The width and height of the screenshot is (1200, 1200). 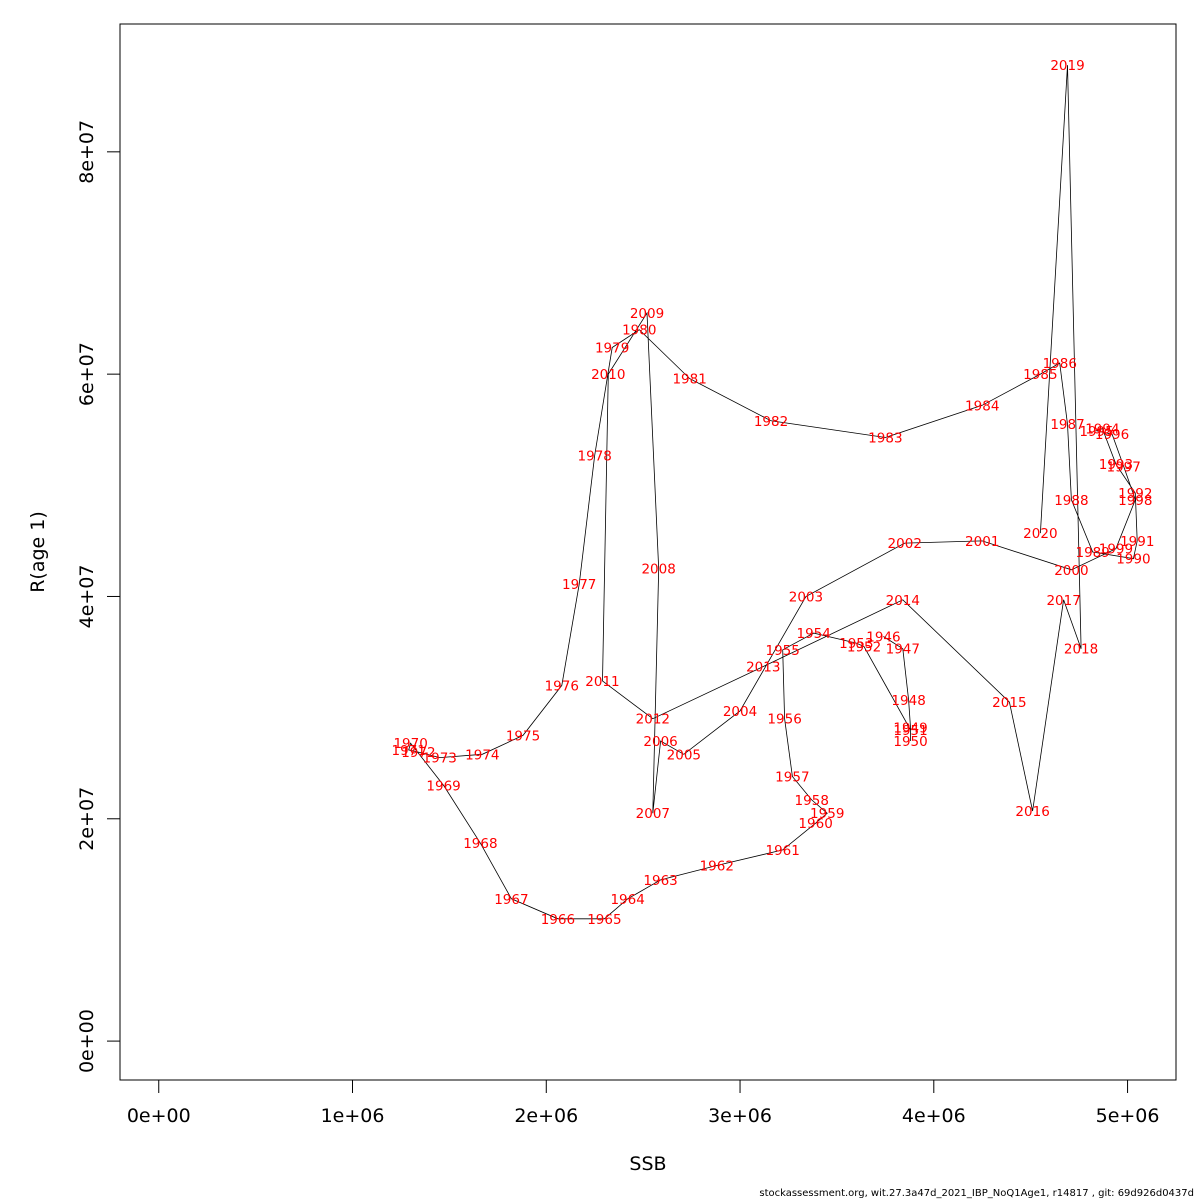 What do you see at coordinates (982, 406) in the screenshot?
I see `year-label: 1984` at bounding box center [982, 406].